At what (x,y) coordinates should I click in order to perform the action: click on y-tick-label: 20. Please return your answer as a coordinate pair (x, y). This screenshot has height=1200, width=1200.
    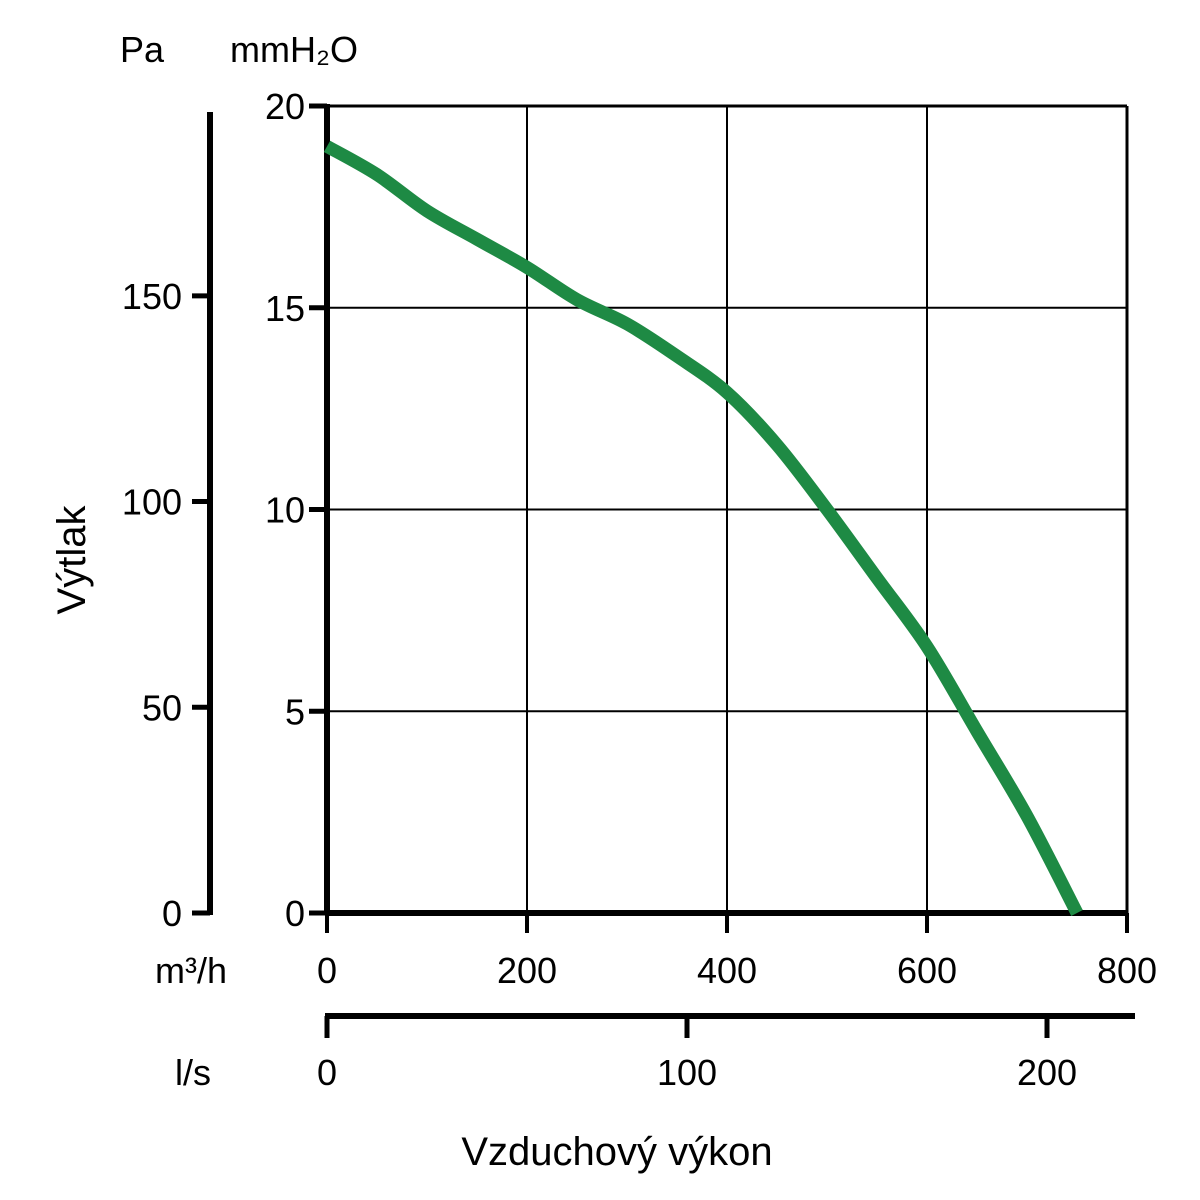
    Looking at the image, I should click on (285, 106).